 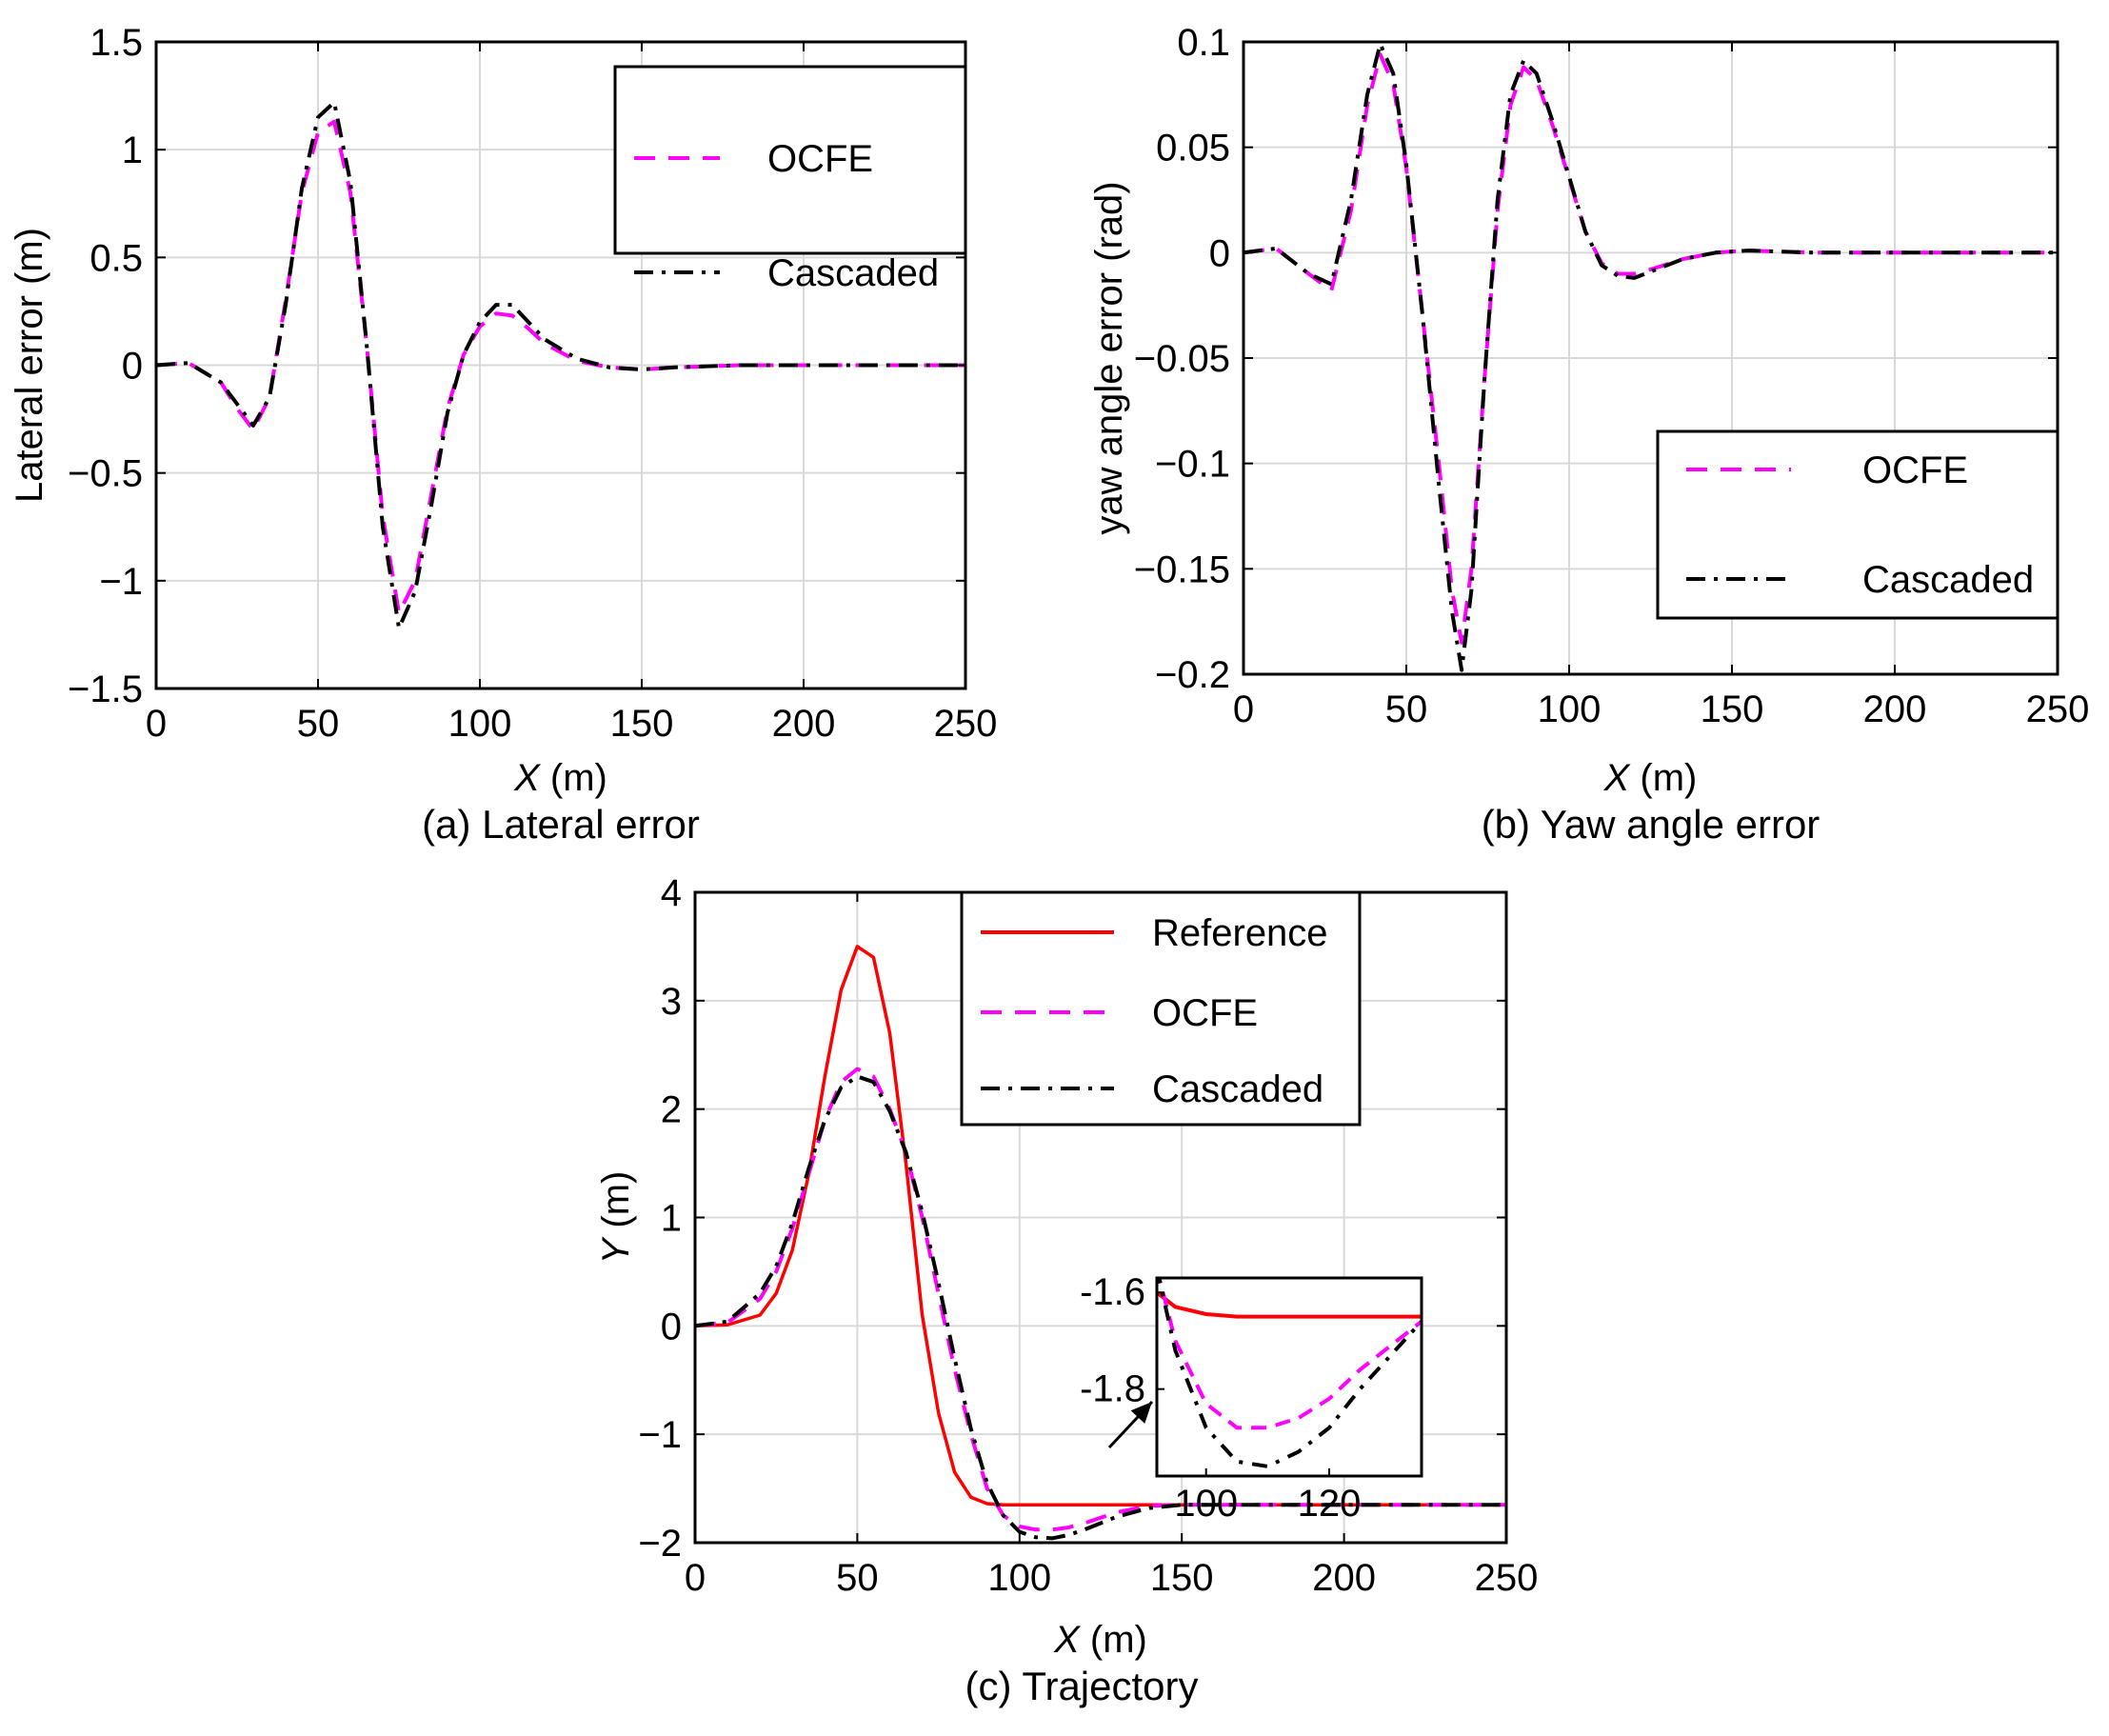 I want to click on inset-zoom: 100 120 -1.6 -1.8, so click(x=1251, y=1398).